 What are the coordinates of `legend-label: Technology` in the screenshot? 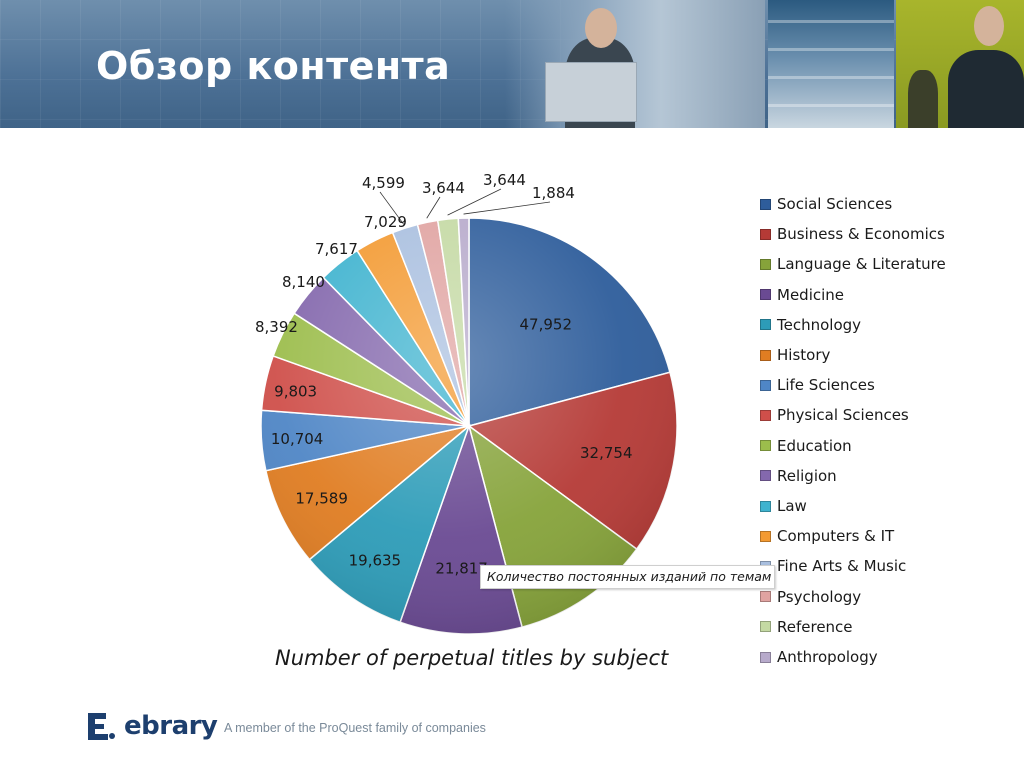 It's located at (819, 324).